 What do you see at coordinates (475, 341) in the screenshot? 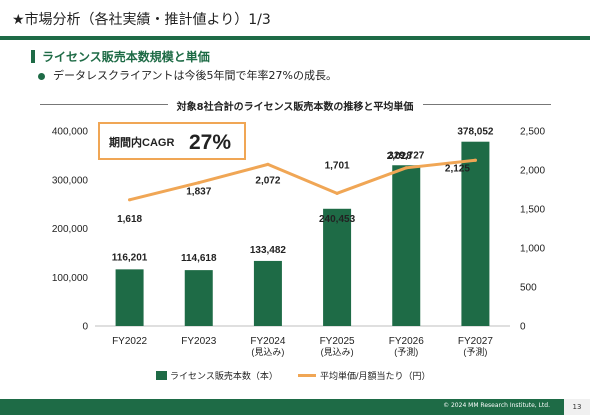
I see `x-tick-label: FY2027` at bounding box center [475, 341].